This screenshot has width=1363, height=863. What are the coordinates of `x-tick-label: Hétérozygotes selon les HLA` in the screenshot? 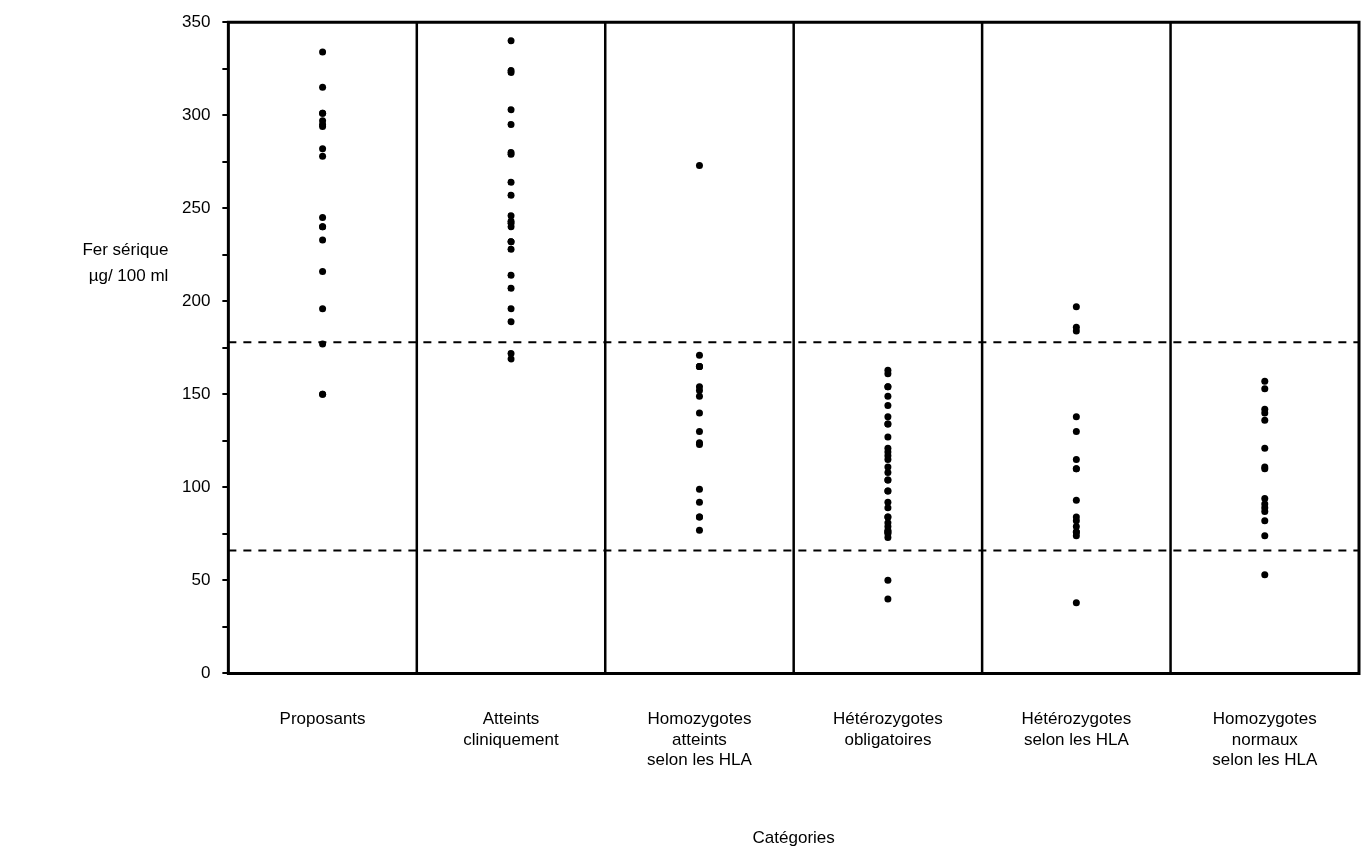 It's located at (1076, 729).